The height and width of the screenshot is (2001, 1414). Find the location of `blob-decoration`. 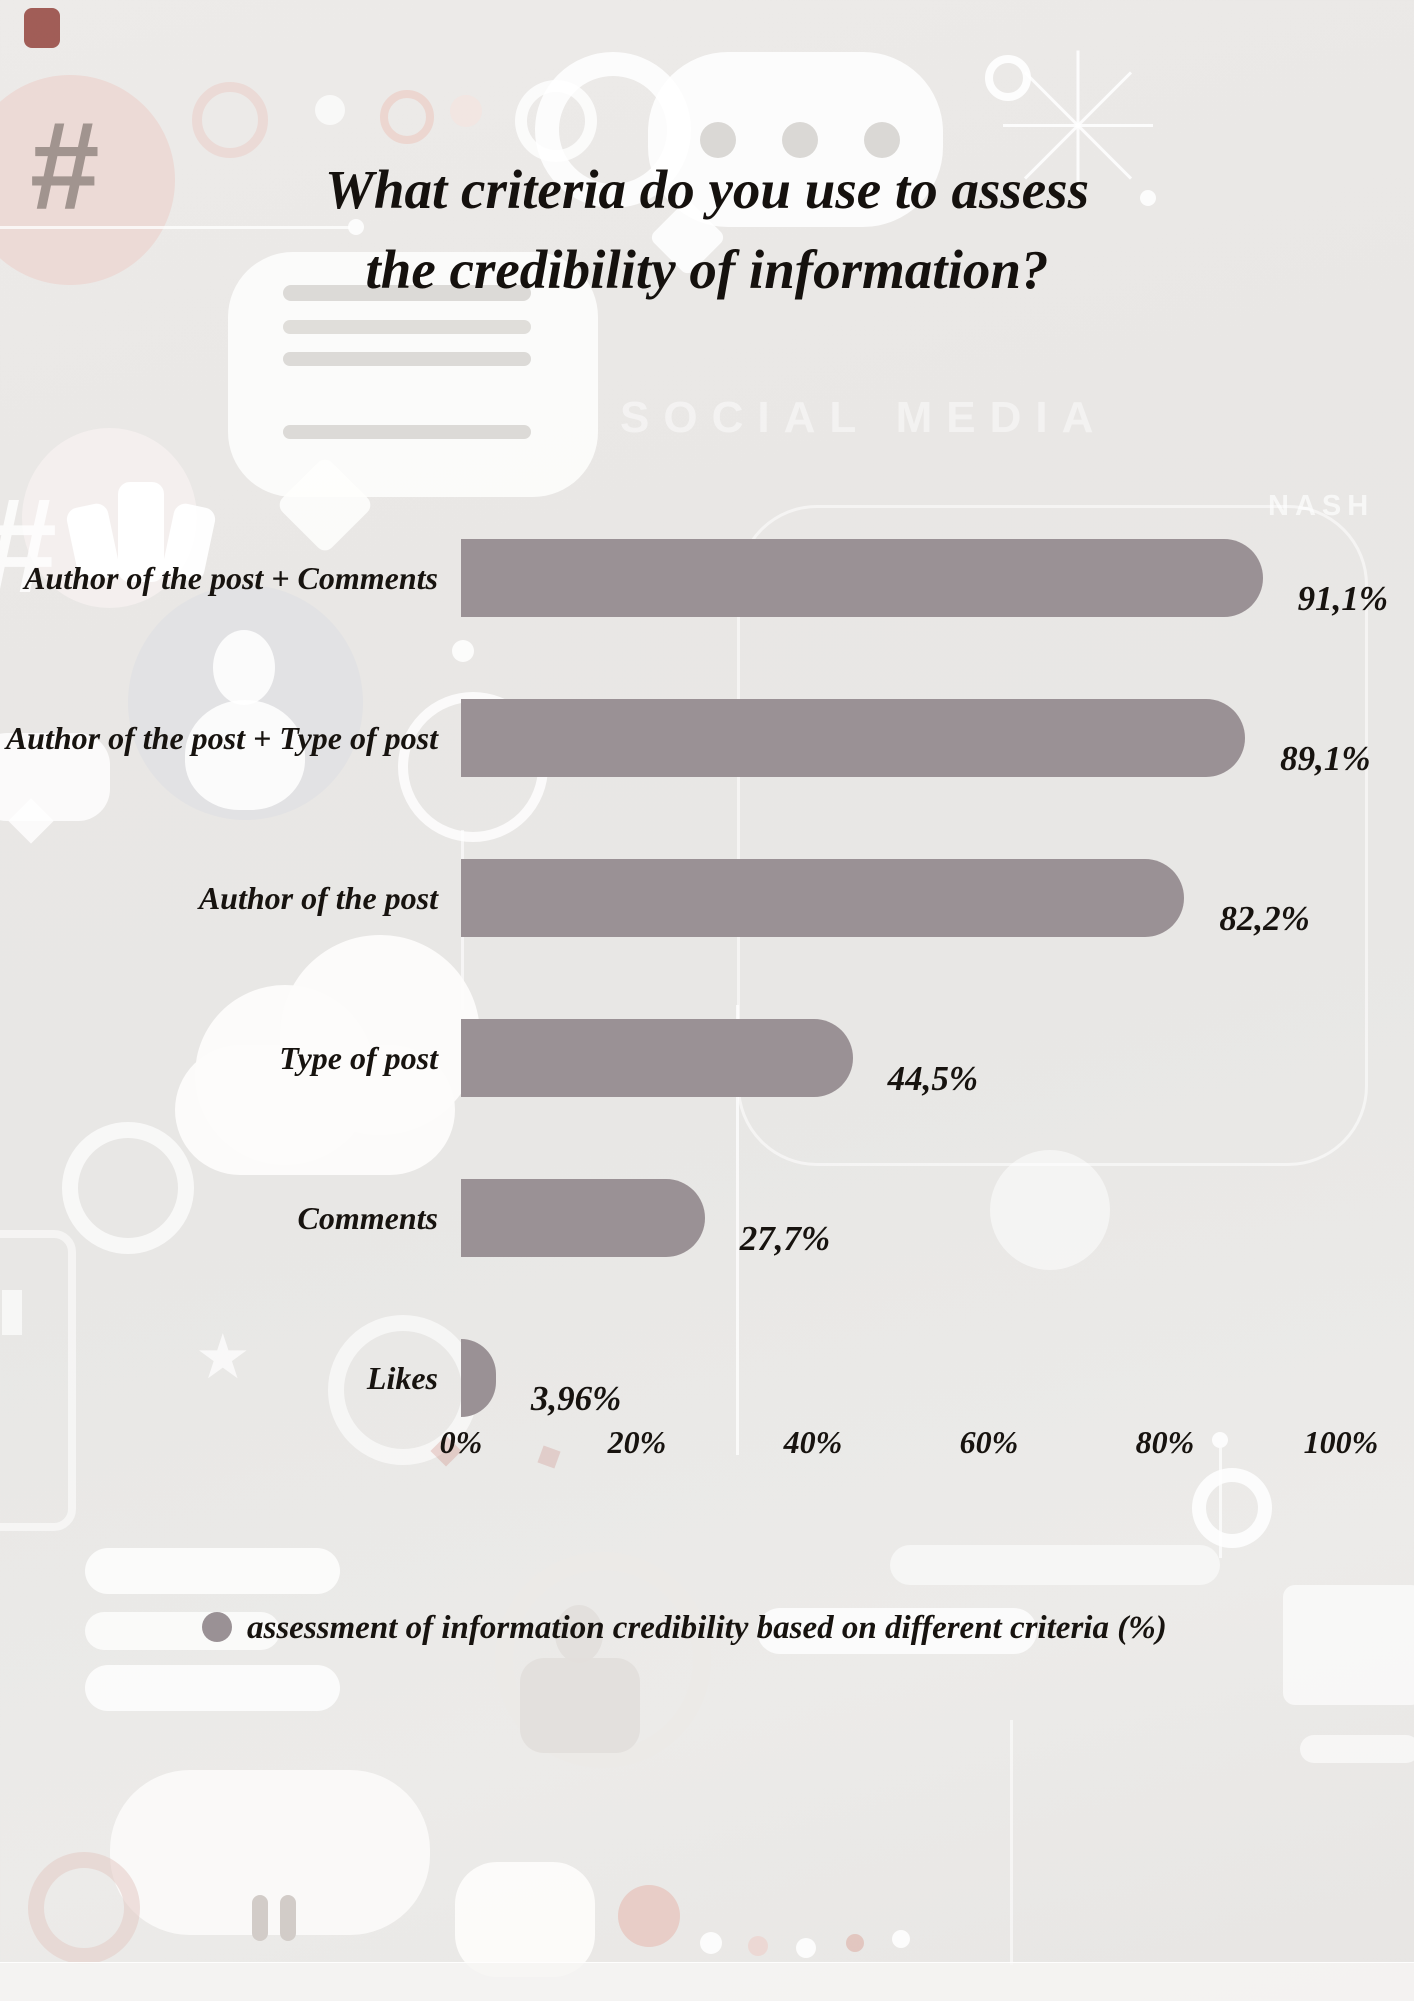

blob-decoration is located at coordinates (270, 1852).